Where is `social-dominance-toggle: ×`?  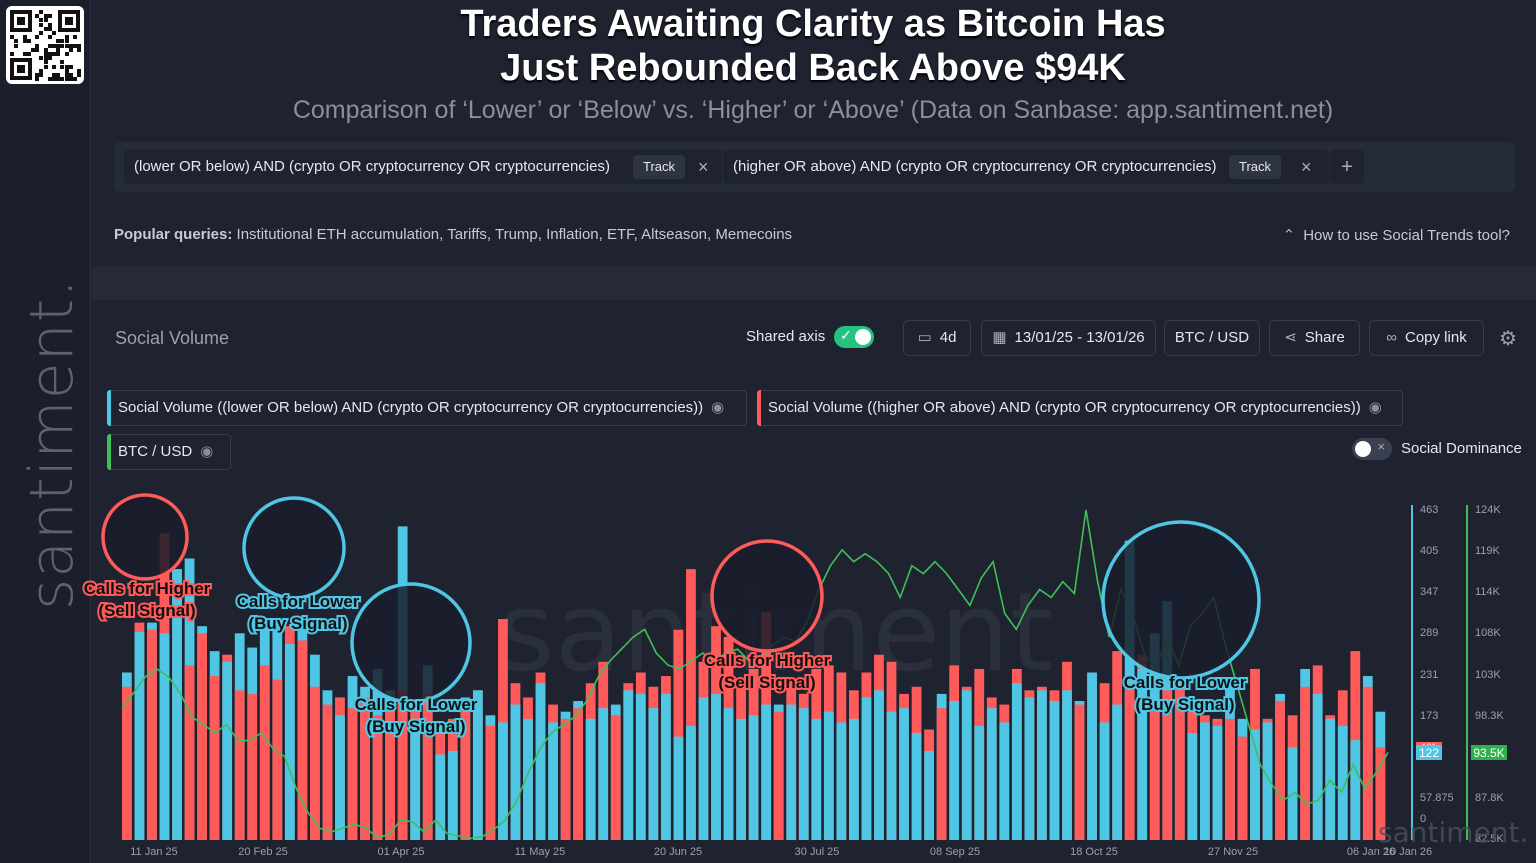 social-dominance-toggle: × is located at coordinates (1372, 449).